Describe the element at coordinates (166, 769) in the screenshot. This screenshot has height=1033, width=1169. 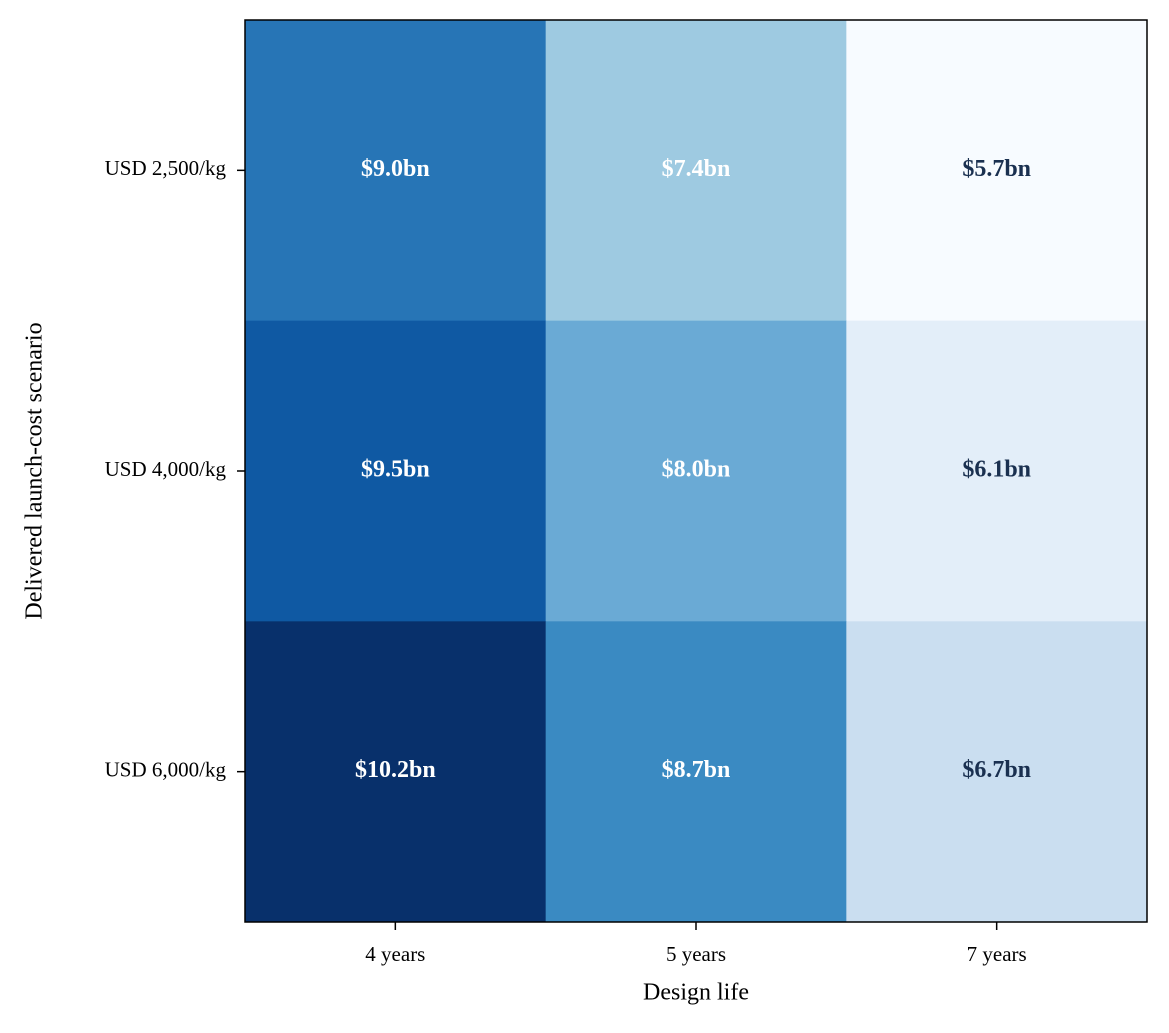
I see `y-tick-label: USD 6,000/kg` at that location.